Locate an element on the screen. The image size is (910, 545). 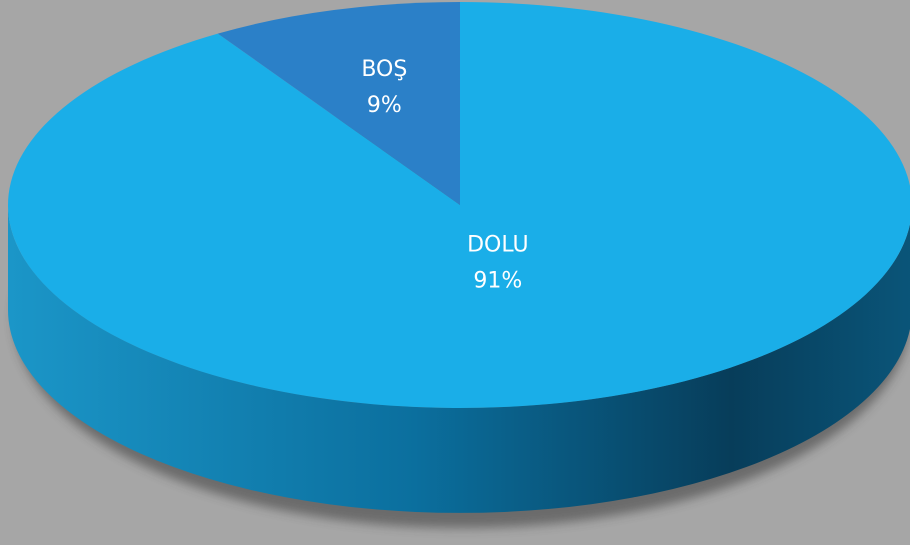
slice-label: DOLU is located at coordinates (498, 244).